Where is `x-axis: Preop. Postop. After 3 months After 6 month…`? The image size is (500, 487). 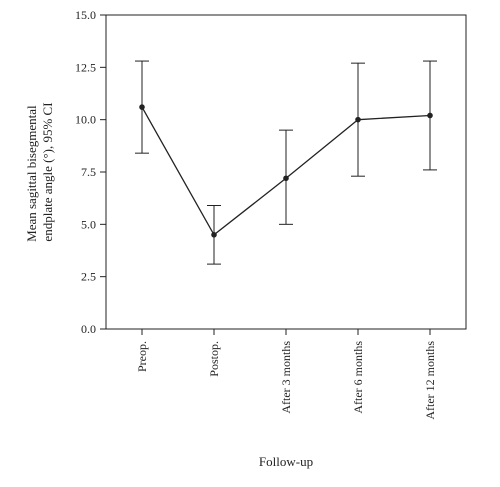
x-axis: Preop. Postop. After 3 months After 6 month… is located at coordinates (286, 374).